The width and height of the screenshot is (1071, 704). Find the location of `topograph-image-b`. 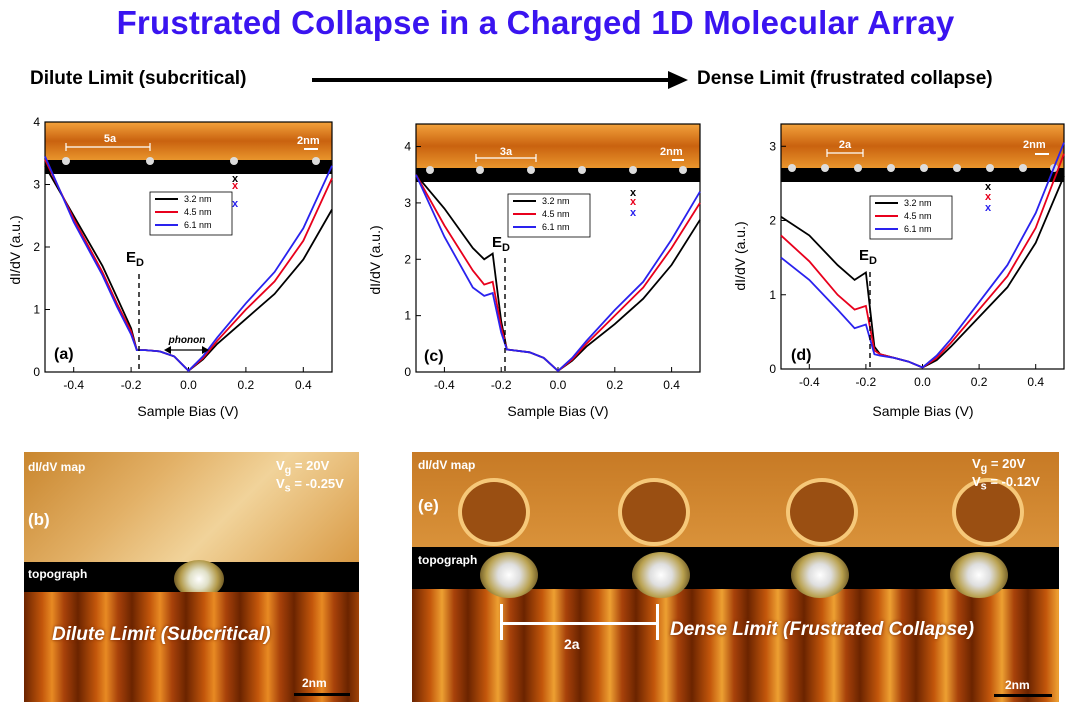

topograph-image-b is located at coordinates (191, 647).